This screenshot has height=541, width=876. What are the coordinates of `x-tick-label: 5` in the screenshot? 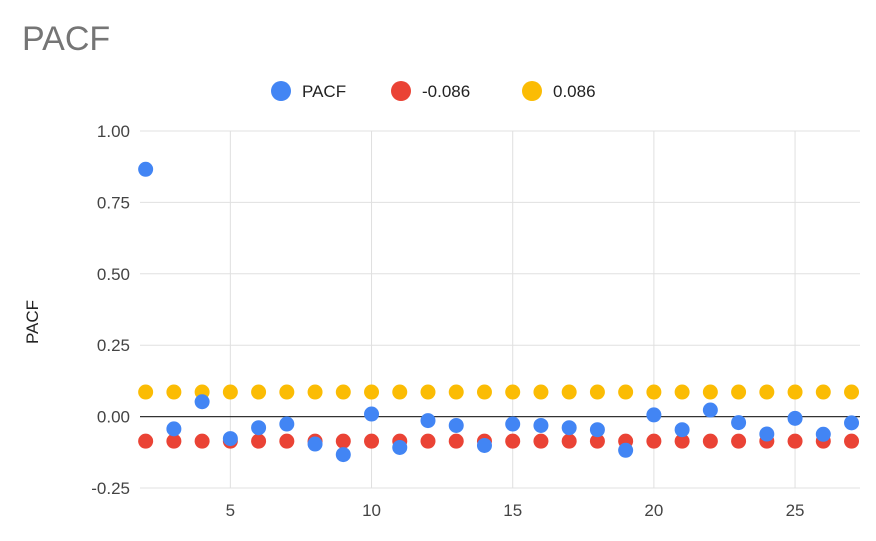 It's located at (230, 510).